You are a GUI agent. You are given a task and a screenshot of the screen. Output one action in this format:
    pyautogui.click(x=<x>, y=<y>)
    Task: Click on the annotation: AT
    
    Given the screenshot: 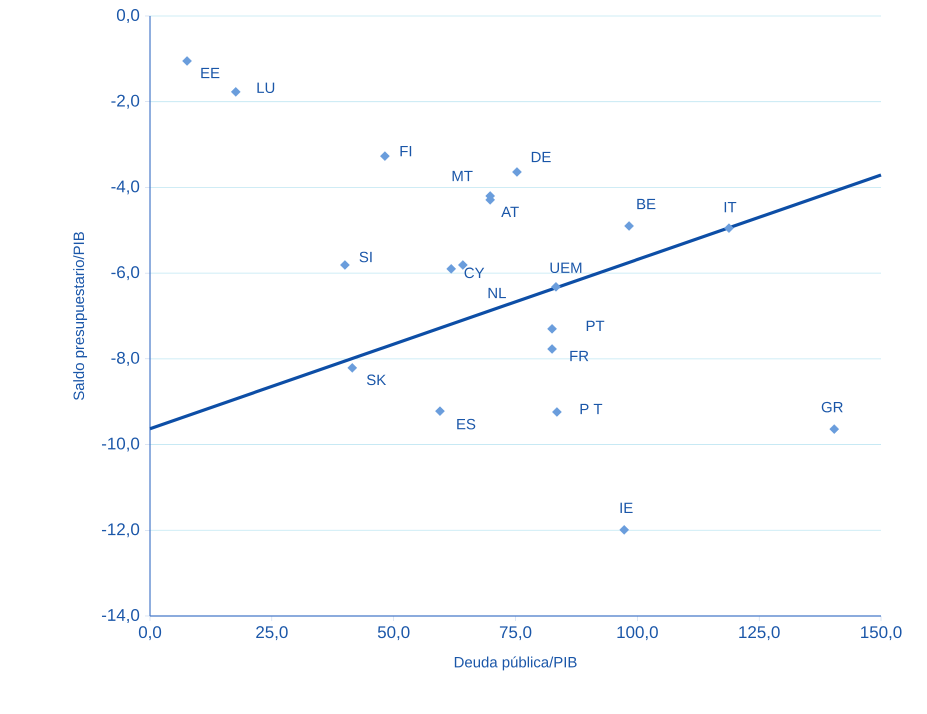 What is the action you would take?
    pyautogui.click(x=510, y=211)
    